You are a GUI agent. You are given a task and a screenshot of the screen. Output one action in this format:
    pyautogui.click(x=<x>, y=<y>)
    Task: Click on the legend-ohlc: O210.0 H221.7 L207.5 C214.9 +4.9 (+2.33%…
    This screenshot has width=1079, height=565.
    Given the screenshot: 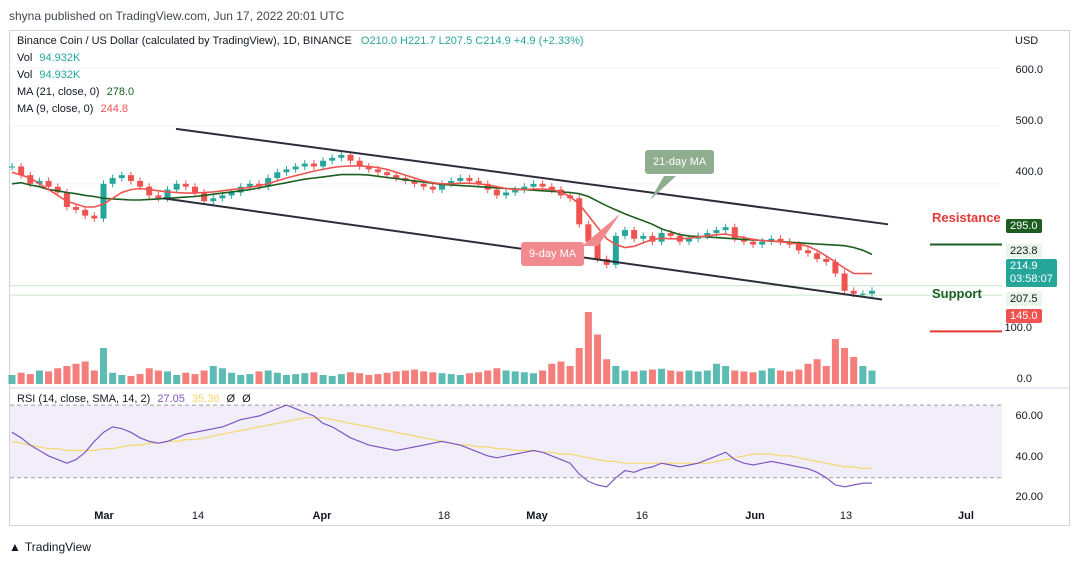 What is the action you would take?
    pyautogui.click(x=472, y=41)
    